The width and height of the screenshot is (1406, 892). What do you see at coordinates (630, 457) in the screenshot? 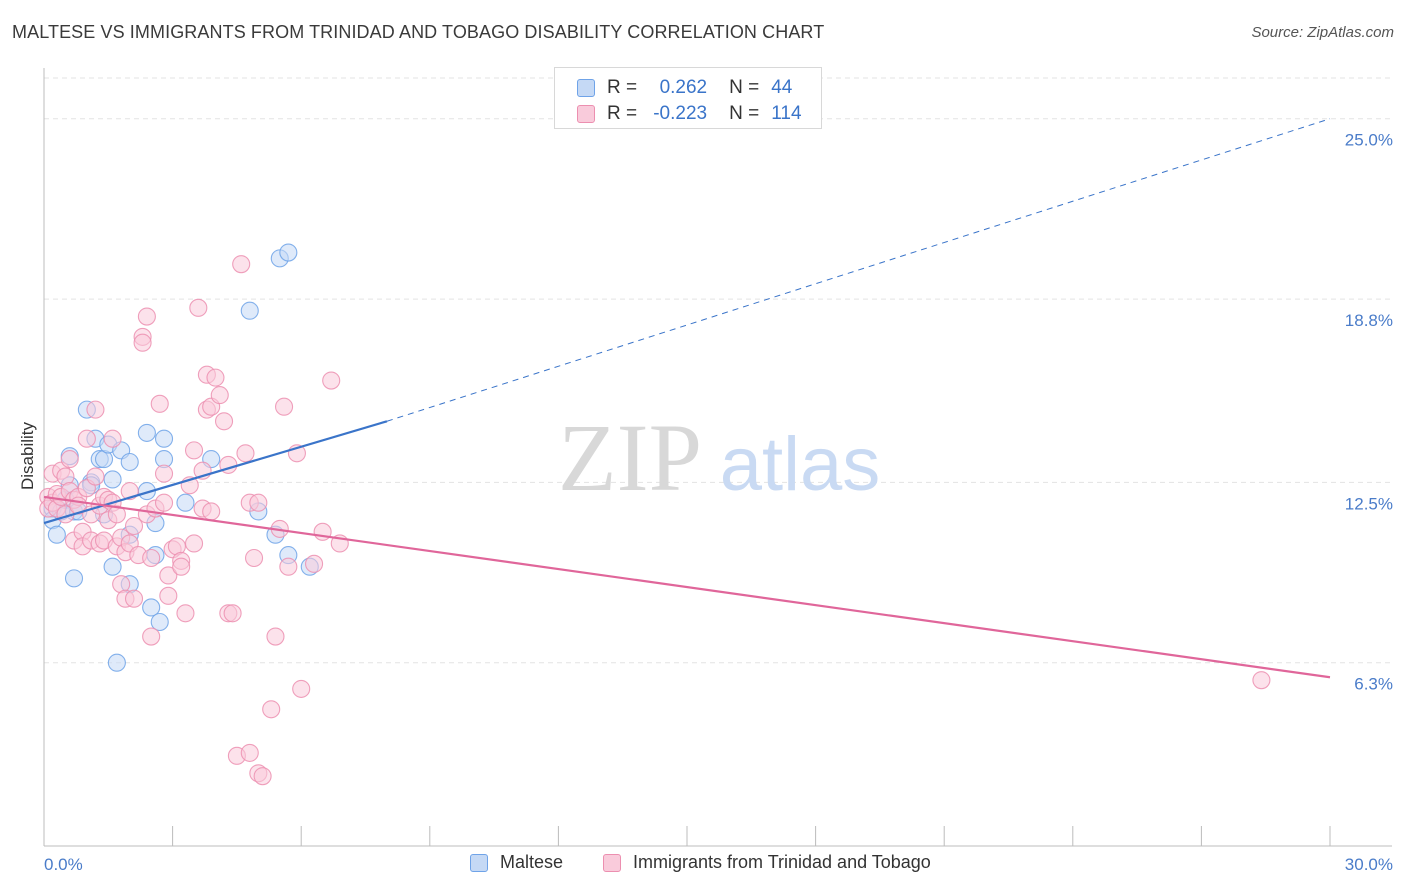
I see `watermark-zip: ZIP` at bounding box center [630, 457].